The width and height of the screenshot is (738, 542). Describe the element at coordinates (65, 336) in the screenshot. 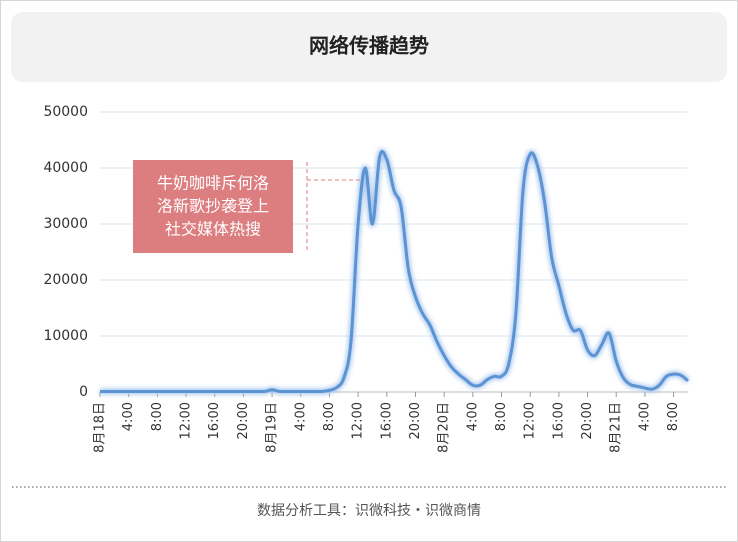

I see `y-tick-label: 10000` at that location.